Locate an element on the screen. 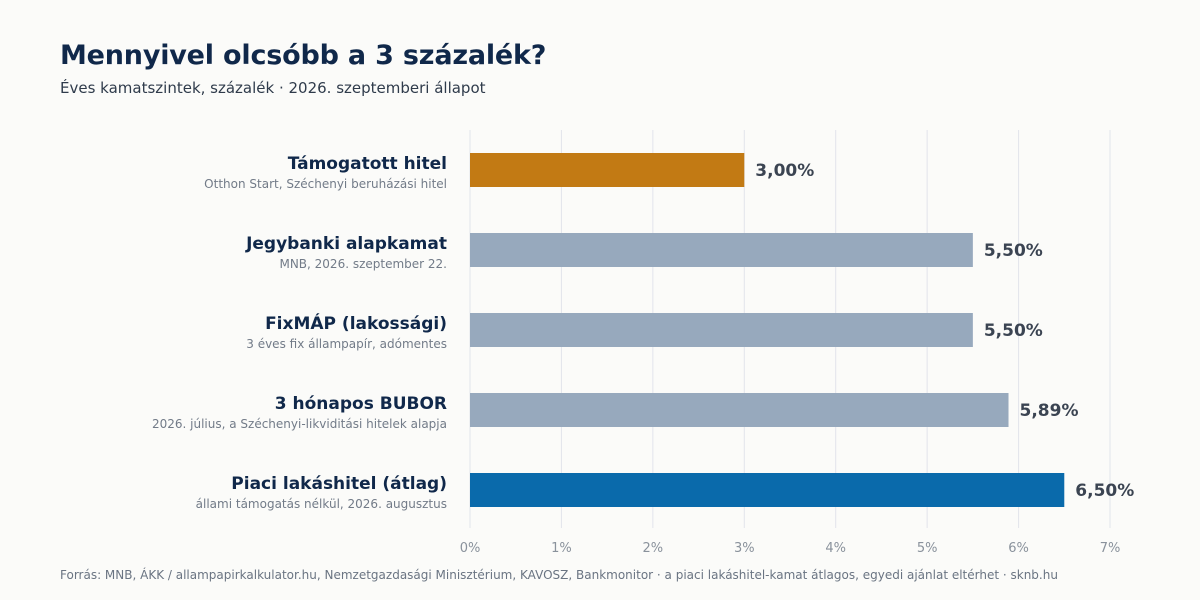  category-note: 3 éves fix állampapír, adómentes is located at coordinates (346, 344).